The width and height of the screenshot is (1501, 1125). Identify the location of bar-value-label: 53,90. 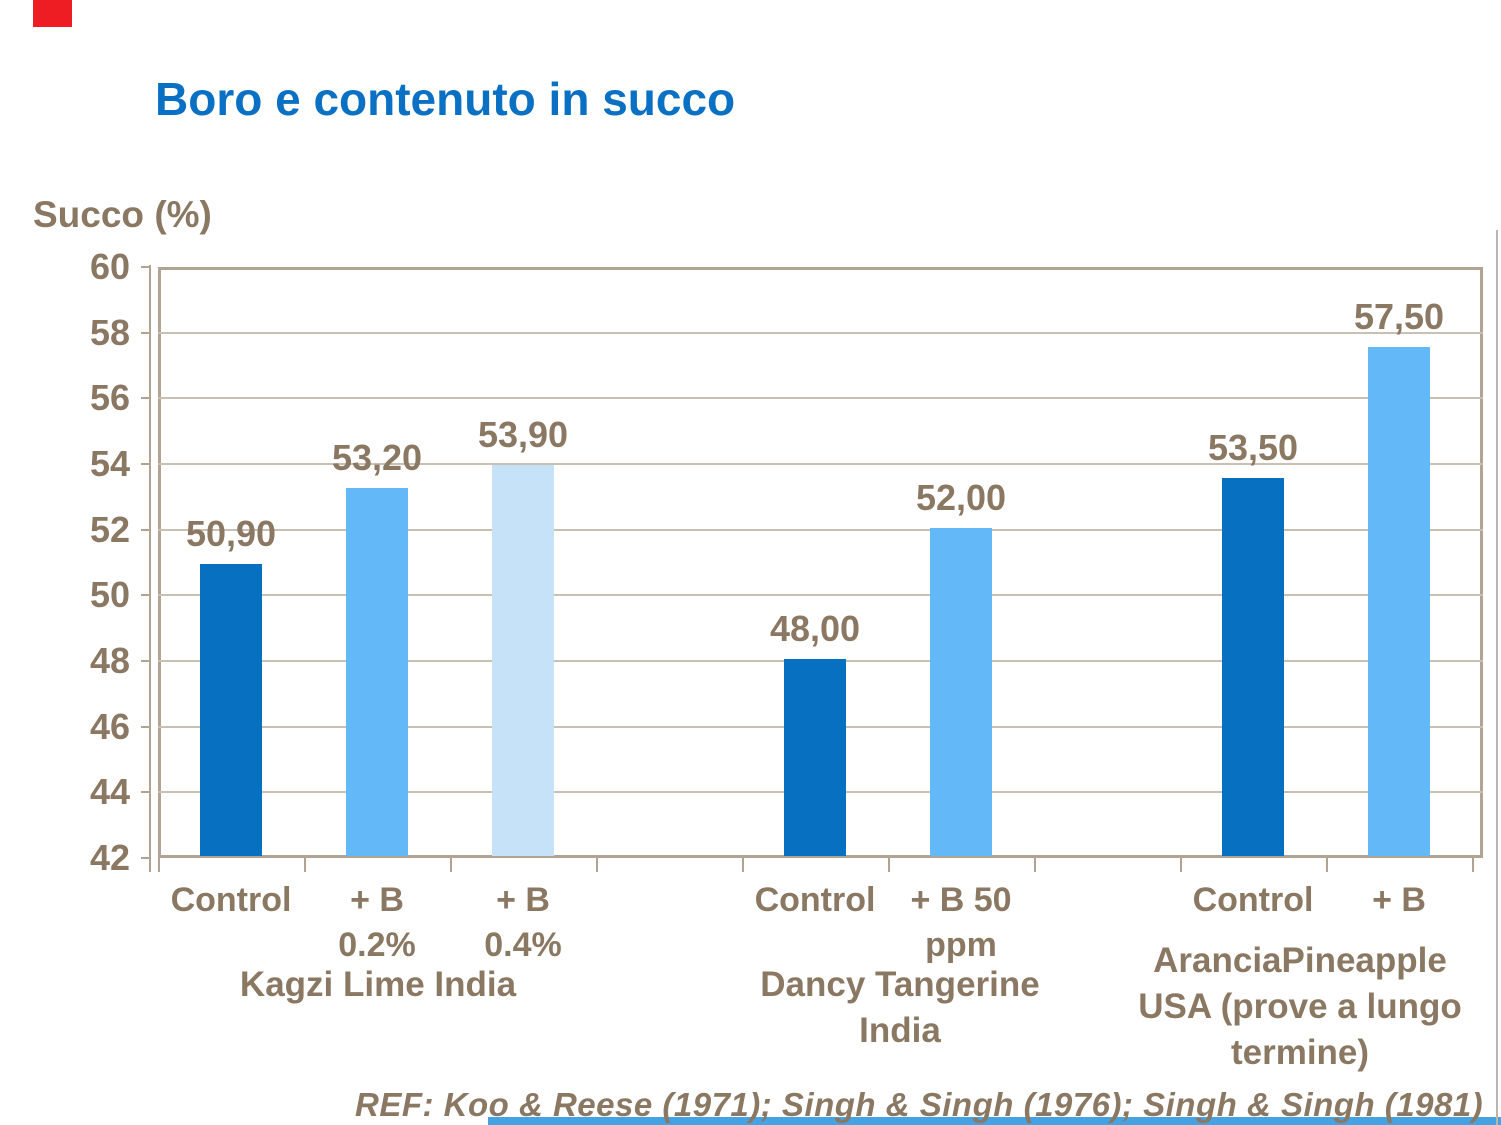
(523, 435).